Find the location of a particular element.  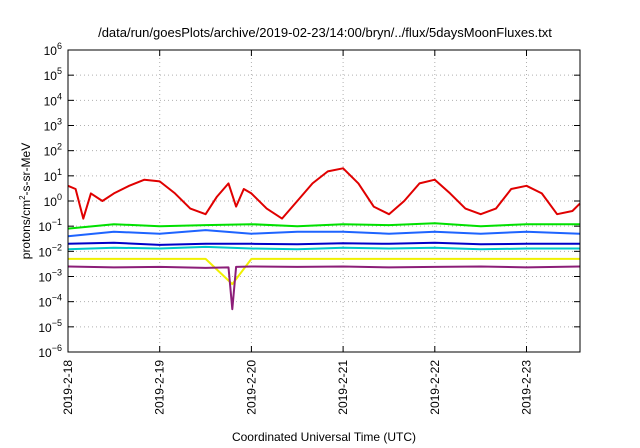

y-axis-label: protons/cm2-s-sr-MeV is located at coordinates (25, 201).